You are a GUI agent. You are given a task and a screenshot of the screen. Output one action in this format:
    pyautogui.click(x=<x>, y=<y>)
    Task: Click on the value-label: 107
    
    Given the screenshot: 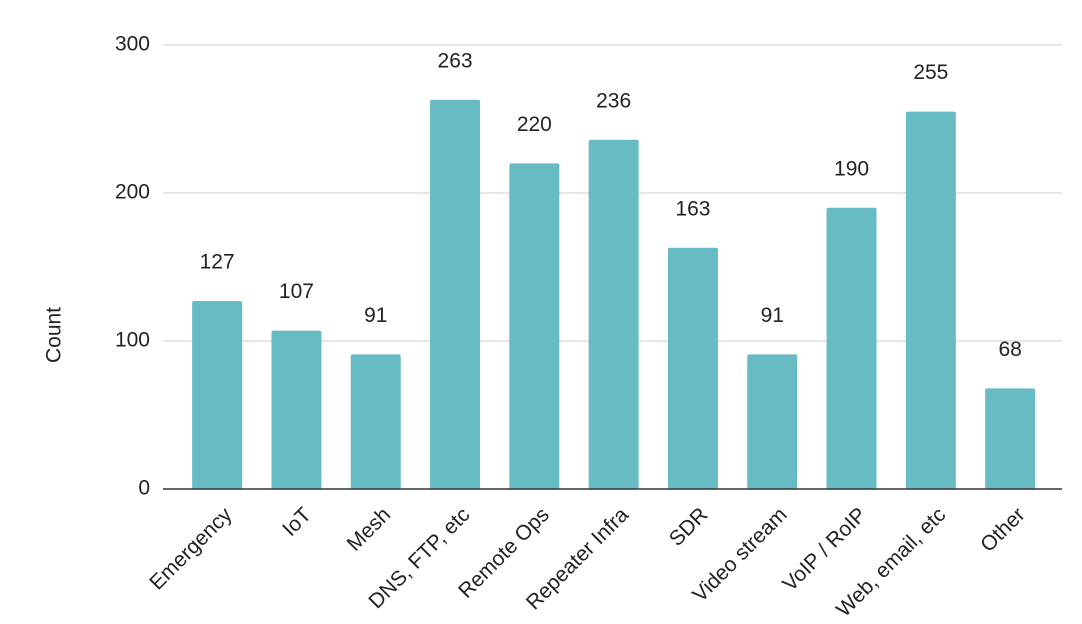 What is the action you would take?
    pyautogui.click(x=296, y=291)
    